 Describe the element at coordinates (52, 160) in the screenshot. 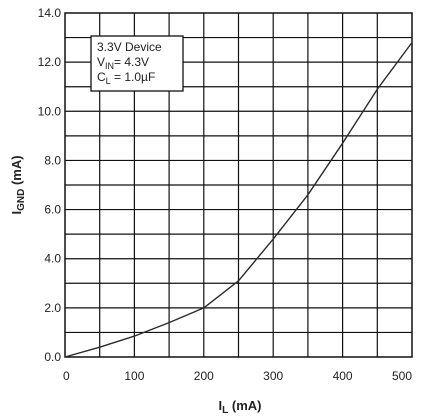

I see `y-tick-label: 8.0` at that location.